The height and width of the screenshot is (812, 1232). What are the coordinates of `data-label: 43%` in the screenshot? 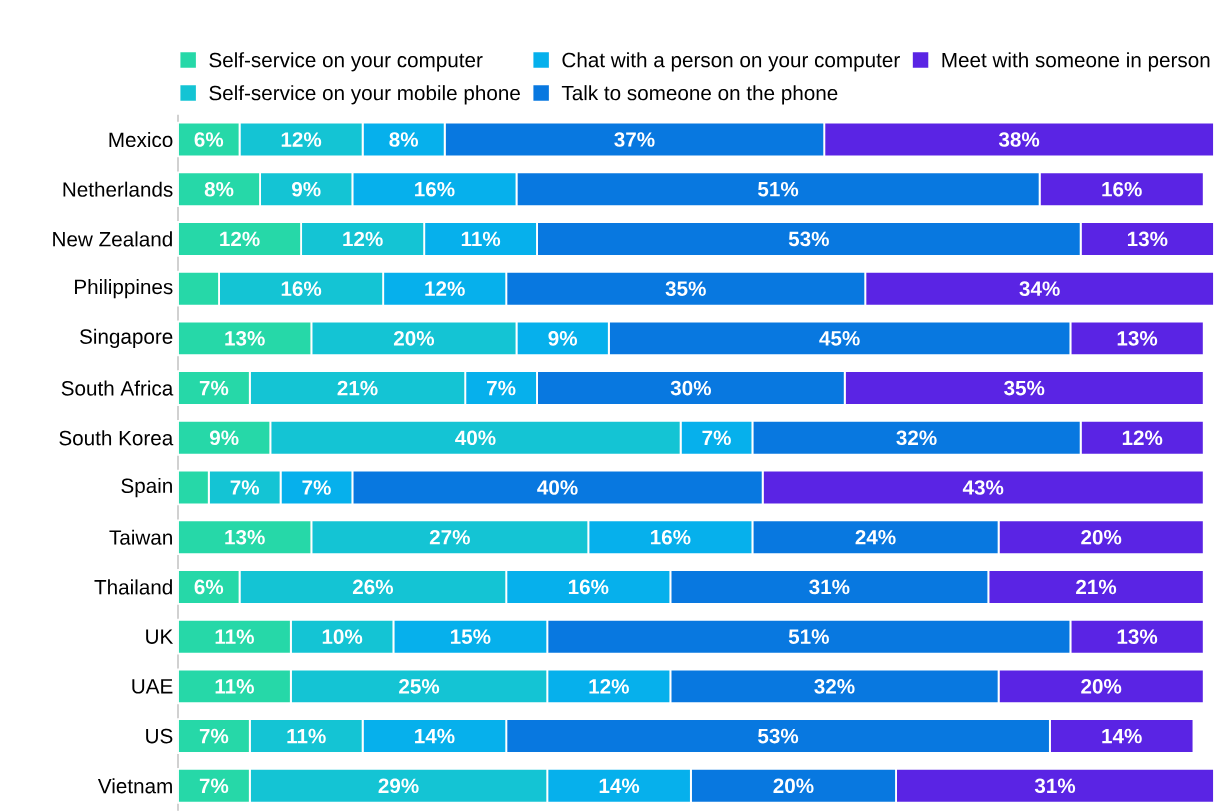 It's located at (983, 487).